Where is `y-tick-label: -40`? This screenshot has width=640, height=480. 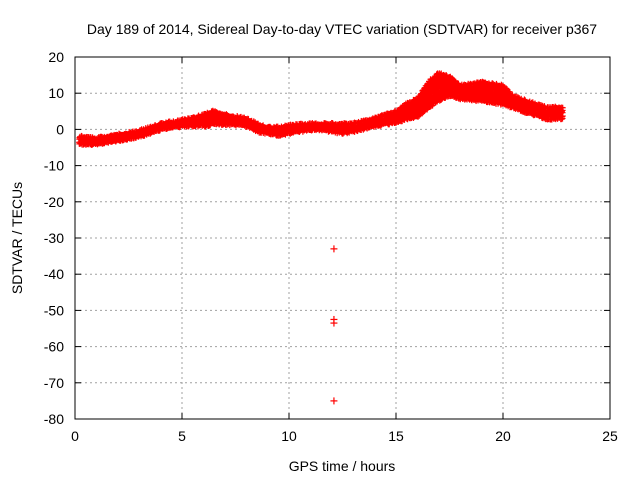 y-tick-label: -40 is located at coordinates (54, 274).